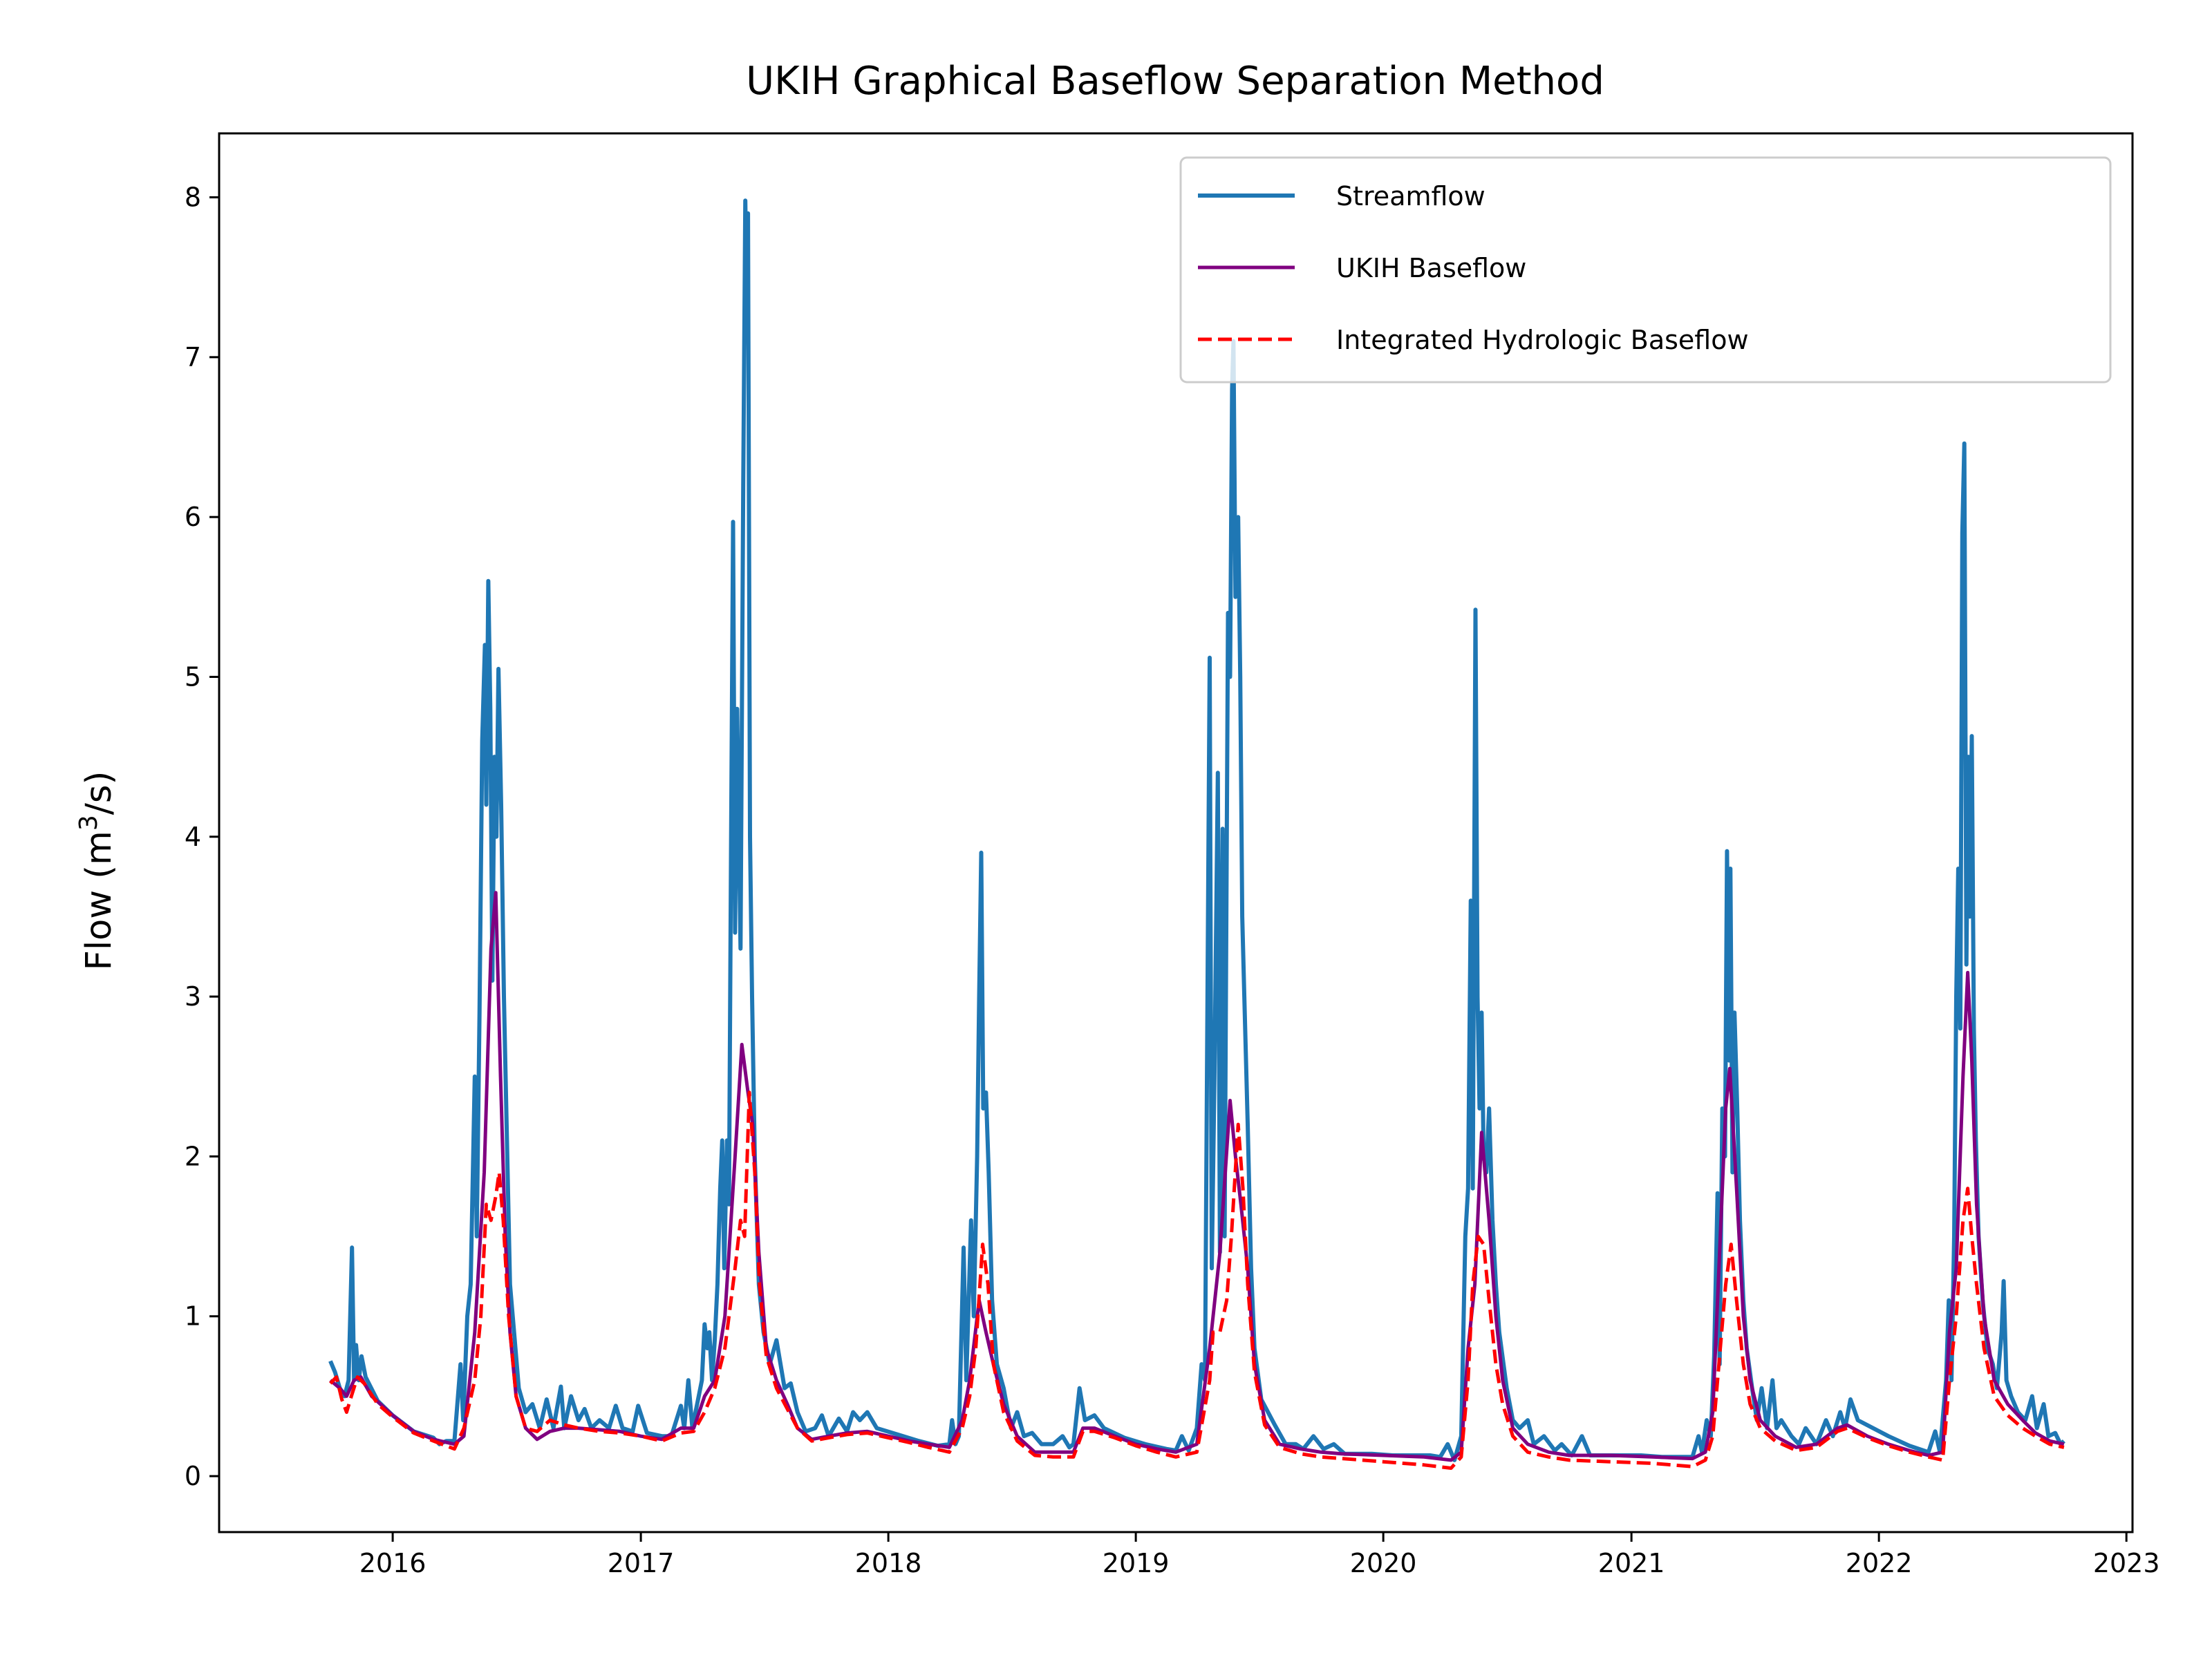  I want to click on y-tick-label: 0, so click(193, 1476).